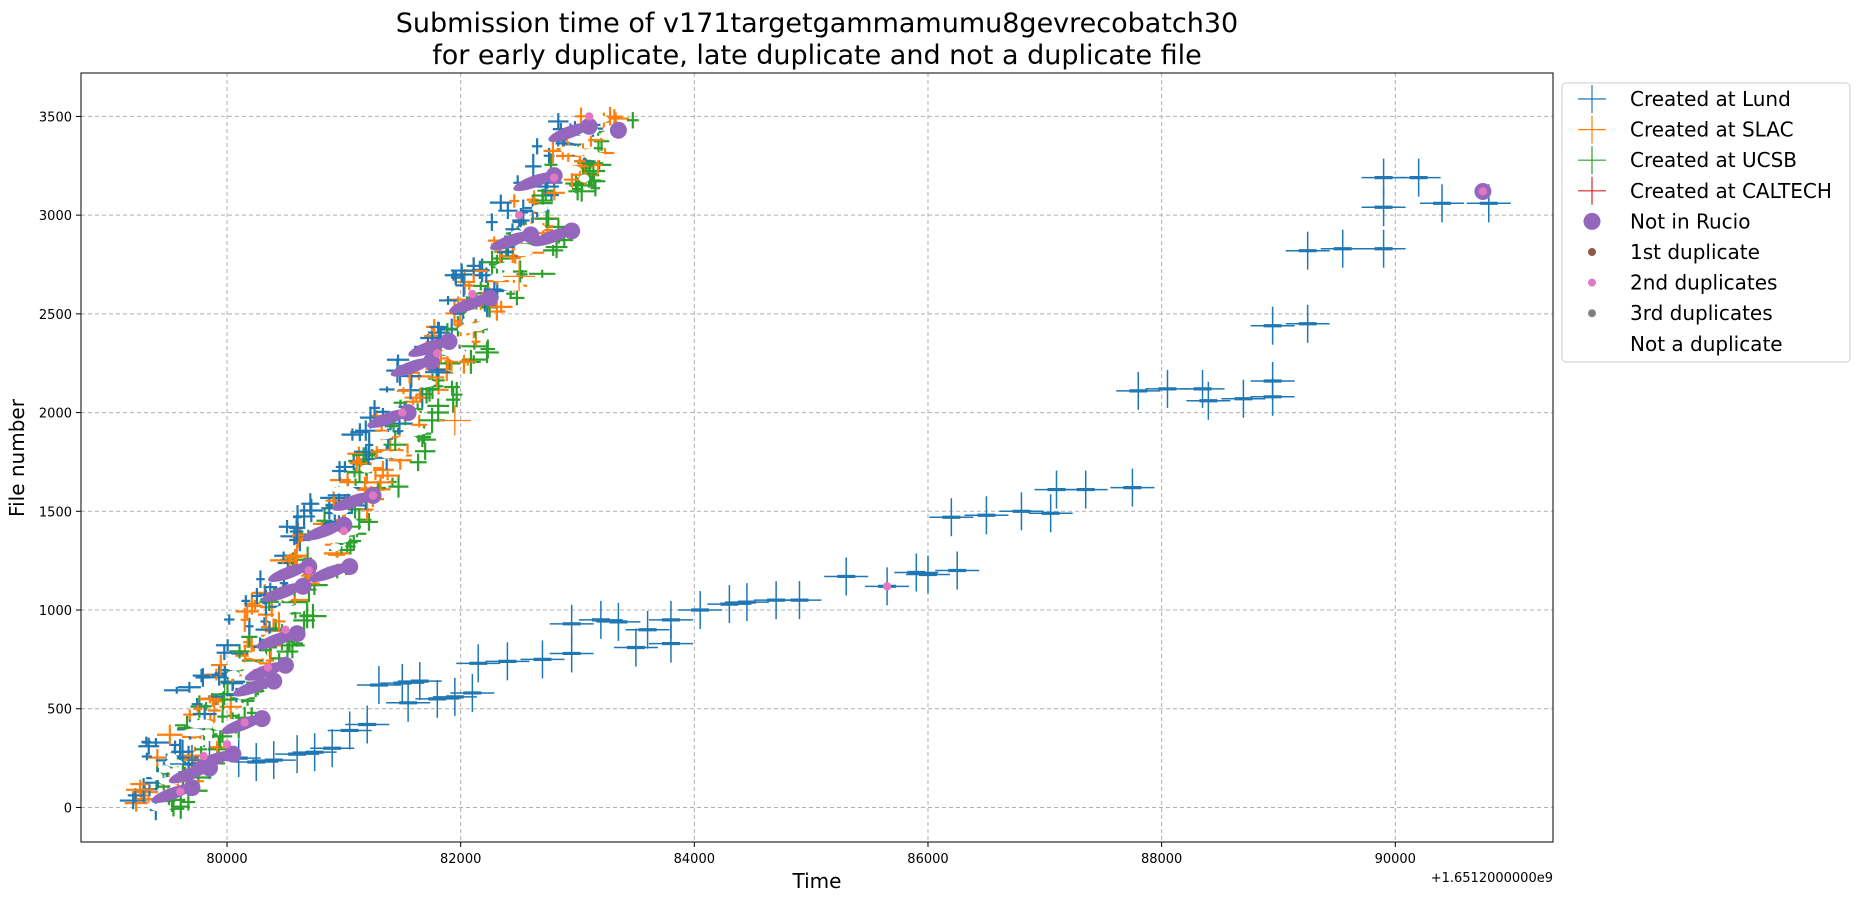  I want to click on legend-entry: Created at CALTECH, so click(1705, 190).